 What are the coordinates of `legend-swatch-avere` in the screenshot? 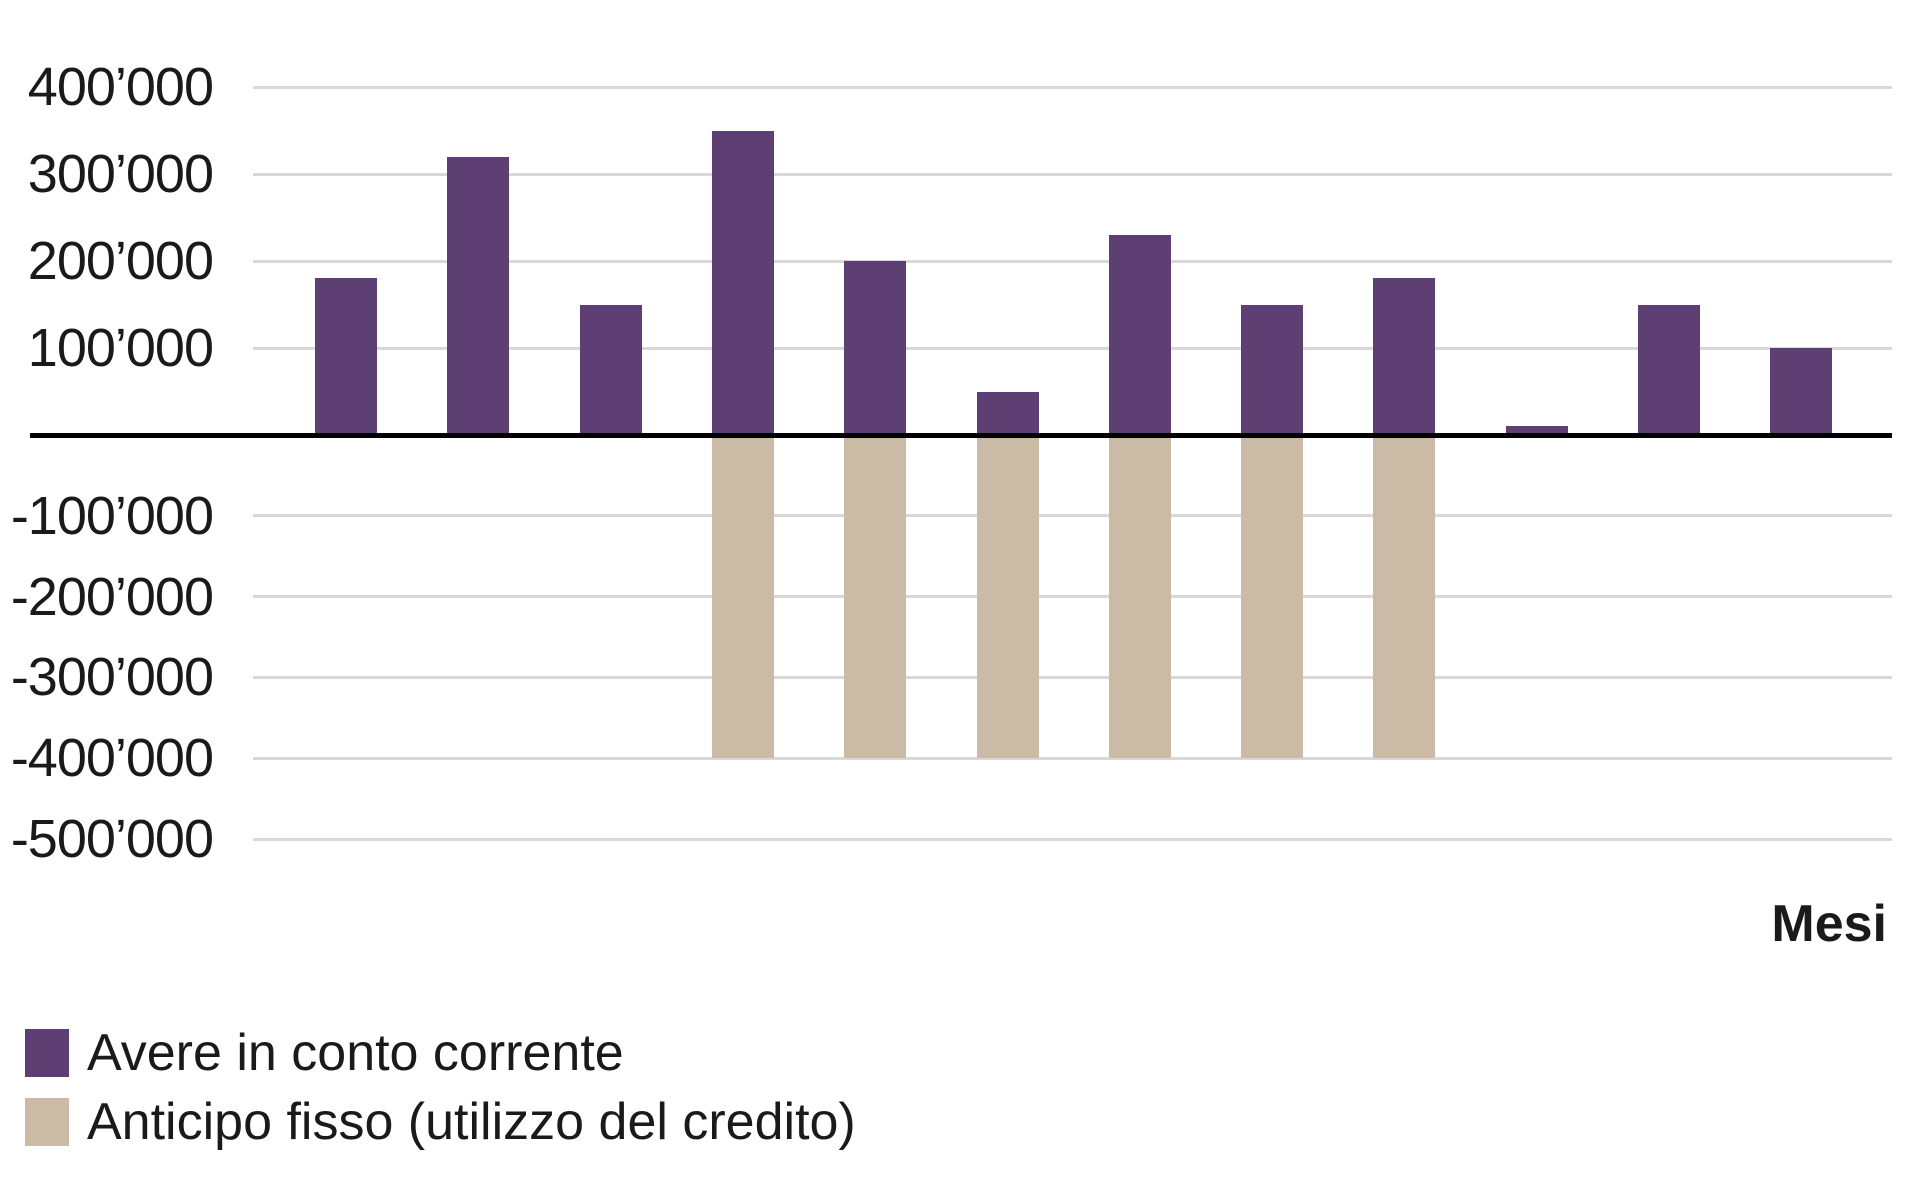 It's located at (47, 1053).